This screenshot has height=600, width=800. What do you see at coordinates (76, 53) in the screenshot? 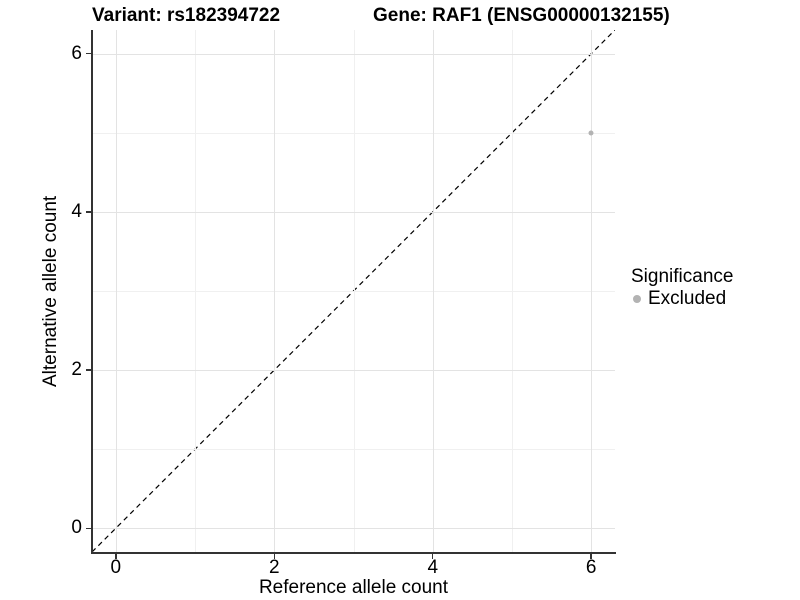
I see `y-tick-label: 6` at bounding box center [76, 53].